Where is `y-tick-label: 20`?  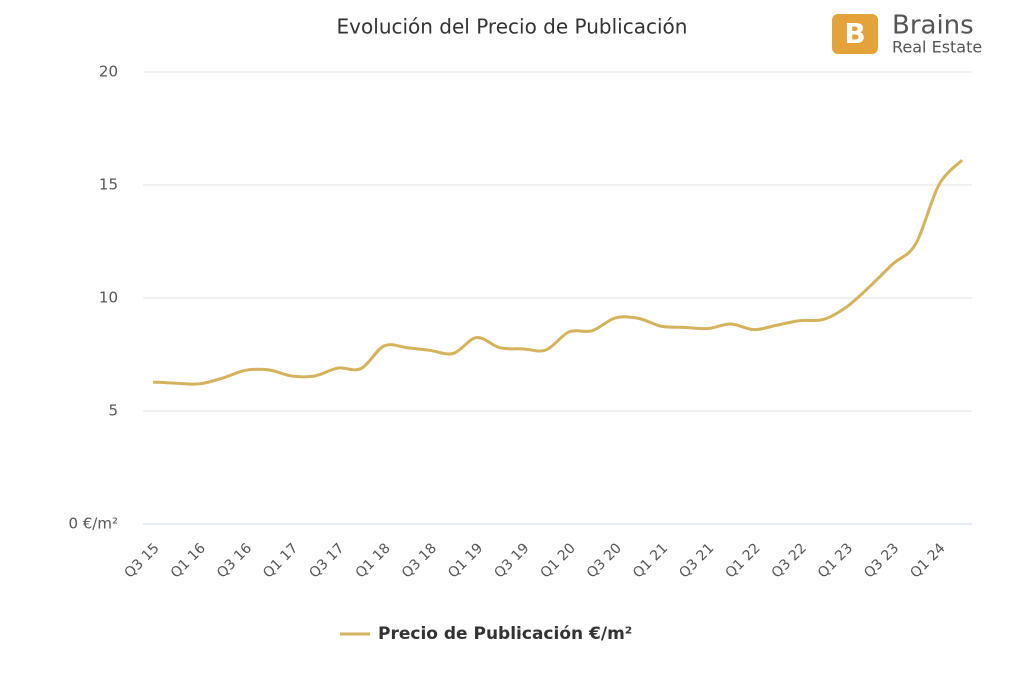
y-tick-label: 20 is located at coordinates (108, 72).